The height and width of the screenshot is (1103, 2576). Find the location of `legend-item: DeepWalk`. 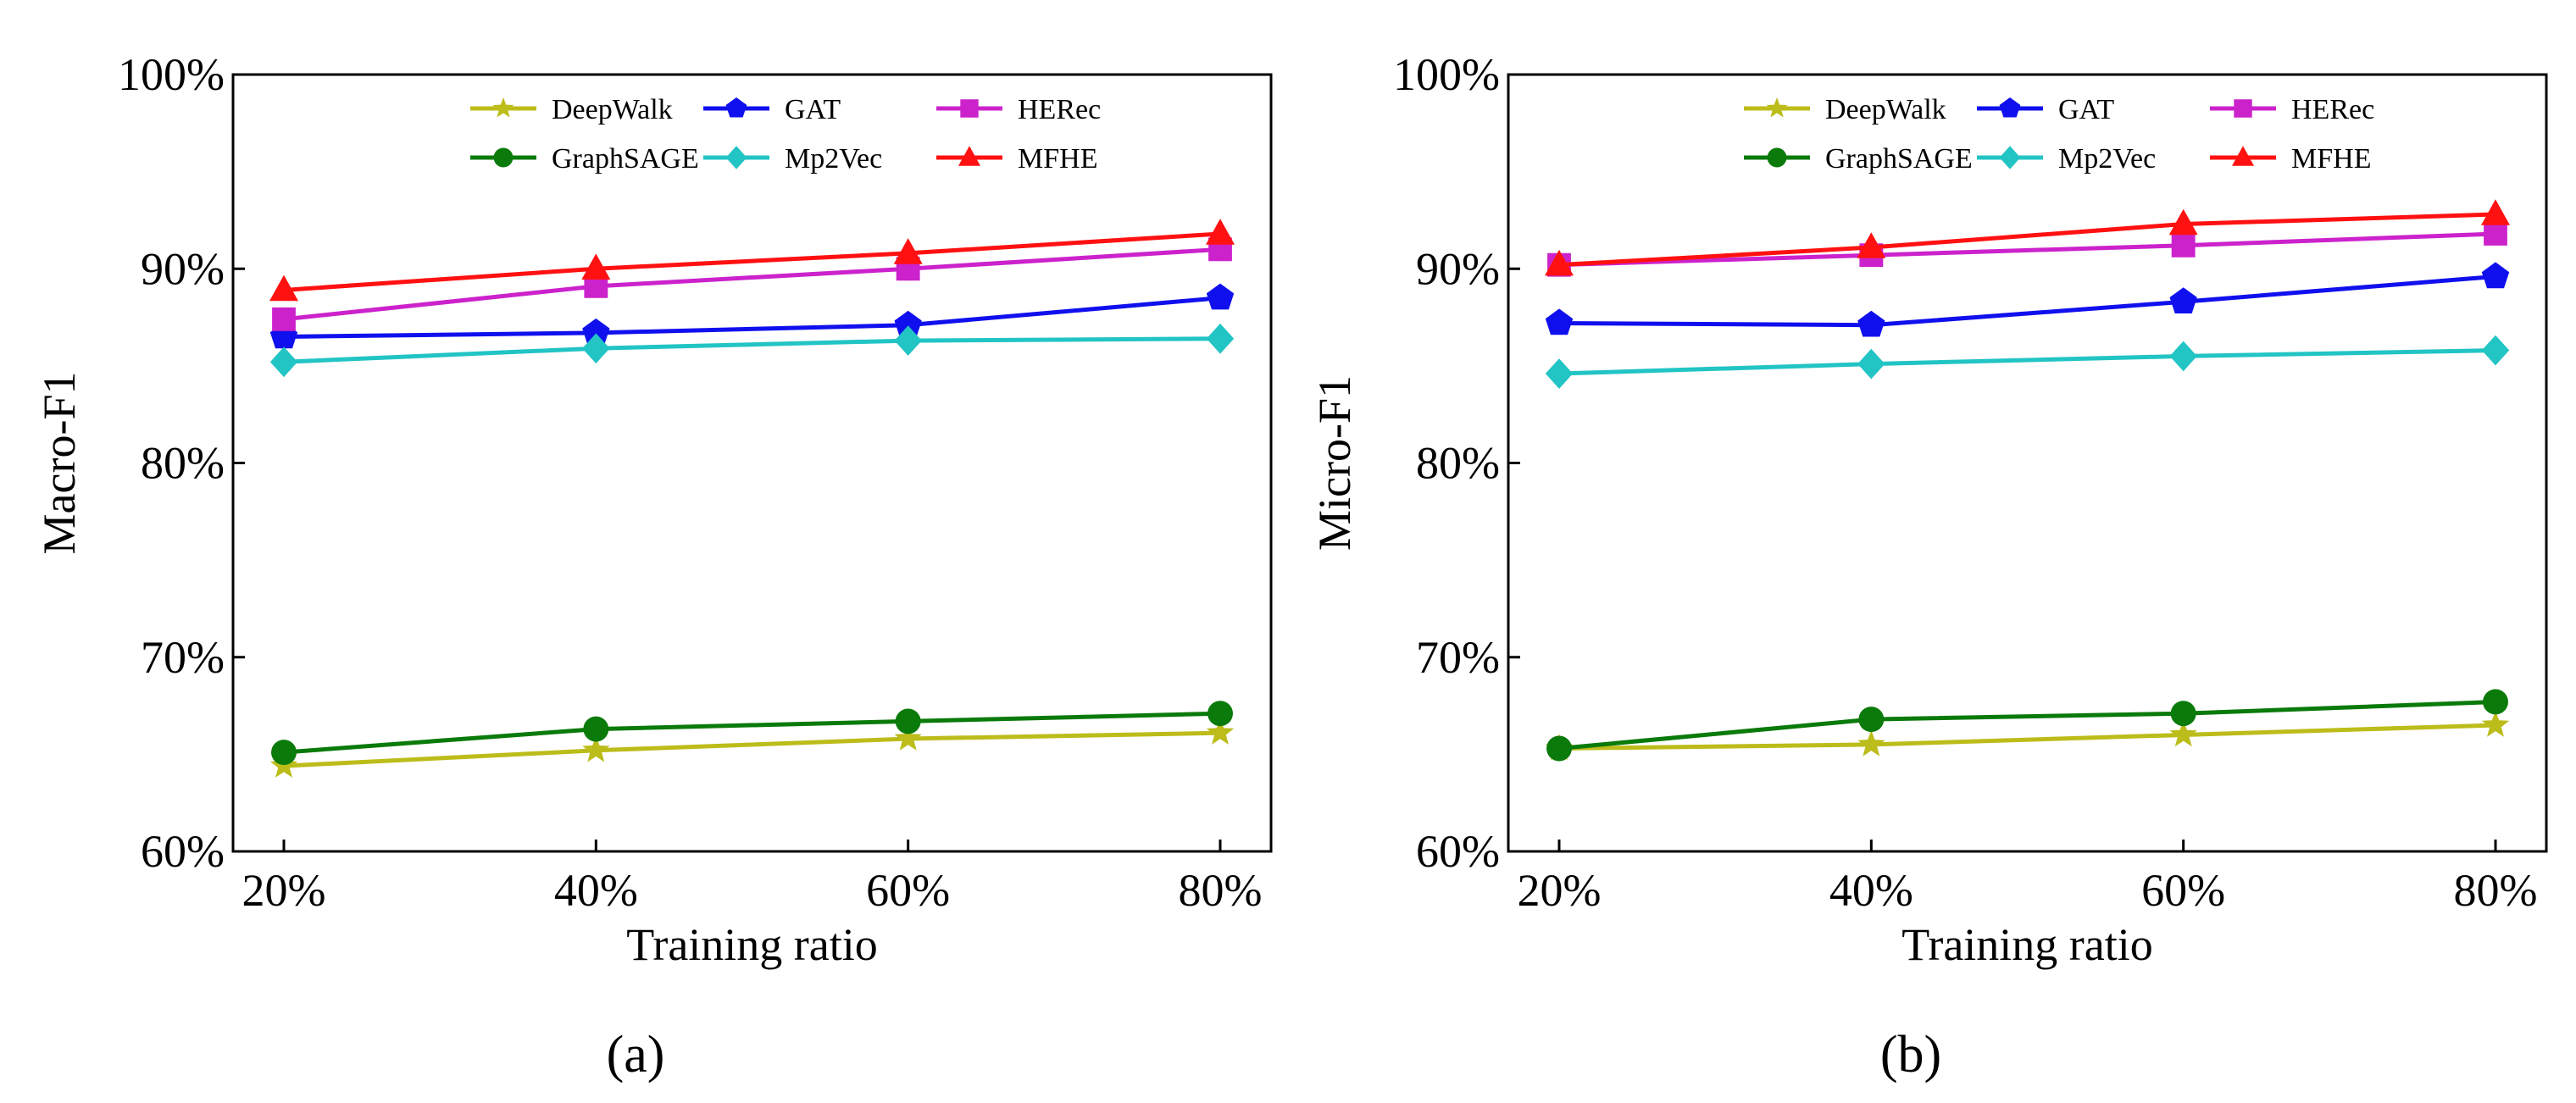

legend-item: DeepWalk is located at coordinates (571, 109).